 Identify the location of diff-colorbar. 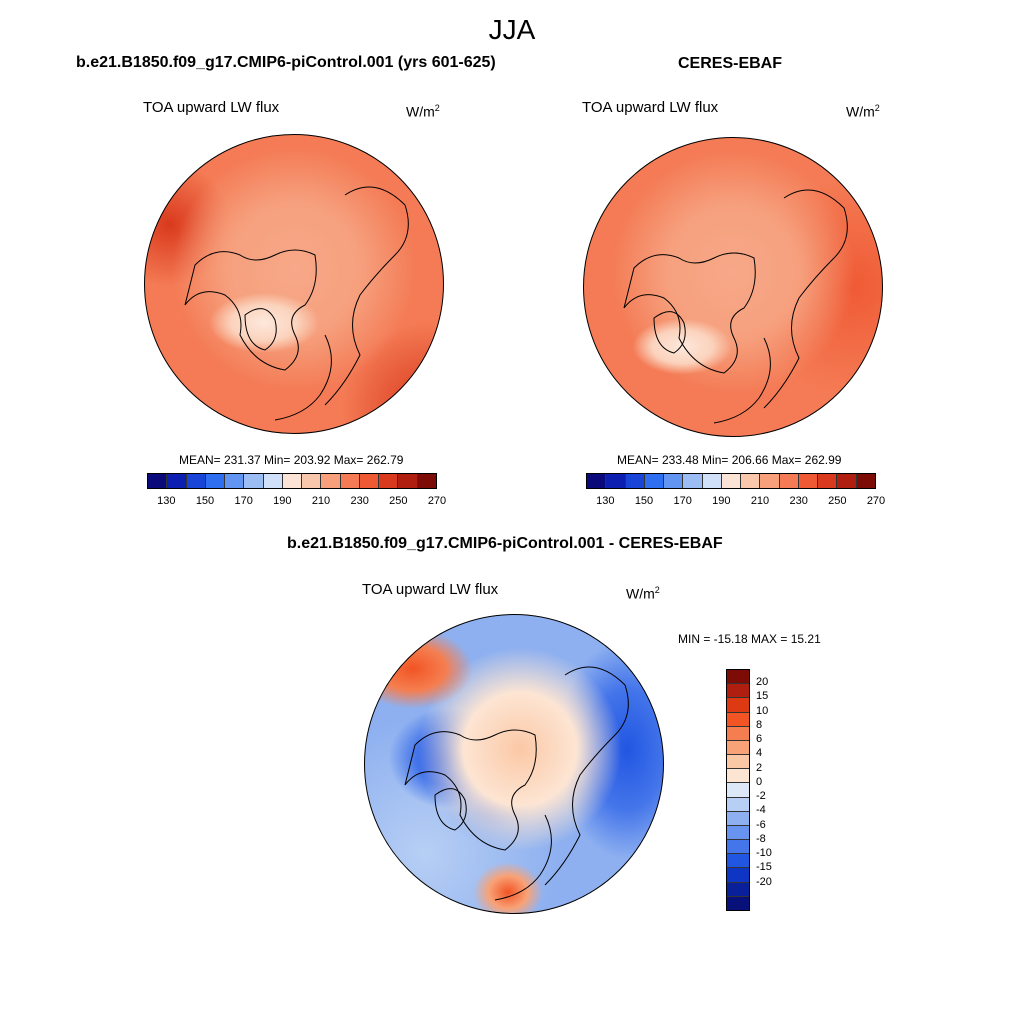
(738, 790).